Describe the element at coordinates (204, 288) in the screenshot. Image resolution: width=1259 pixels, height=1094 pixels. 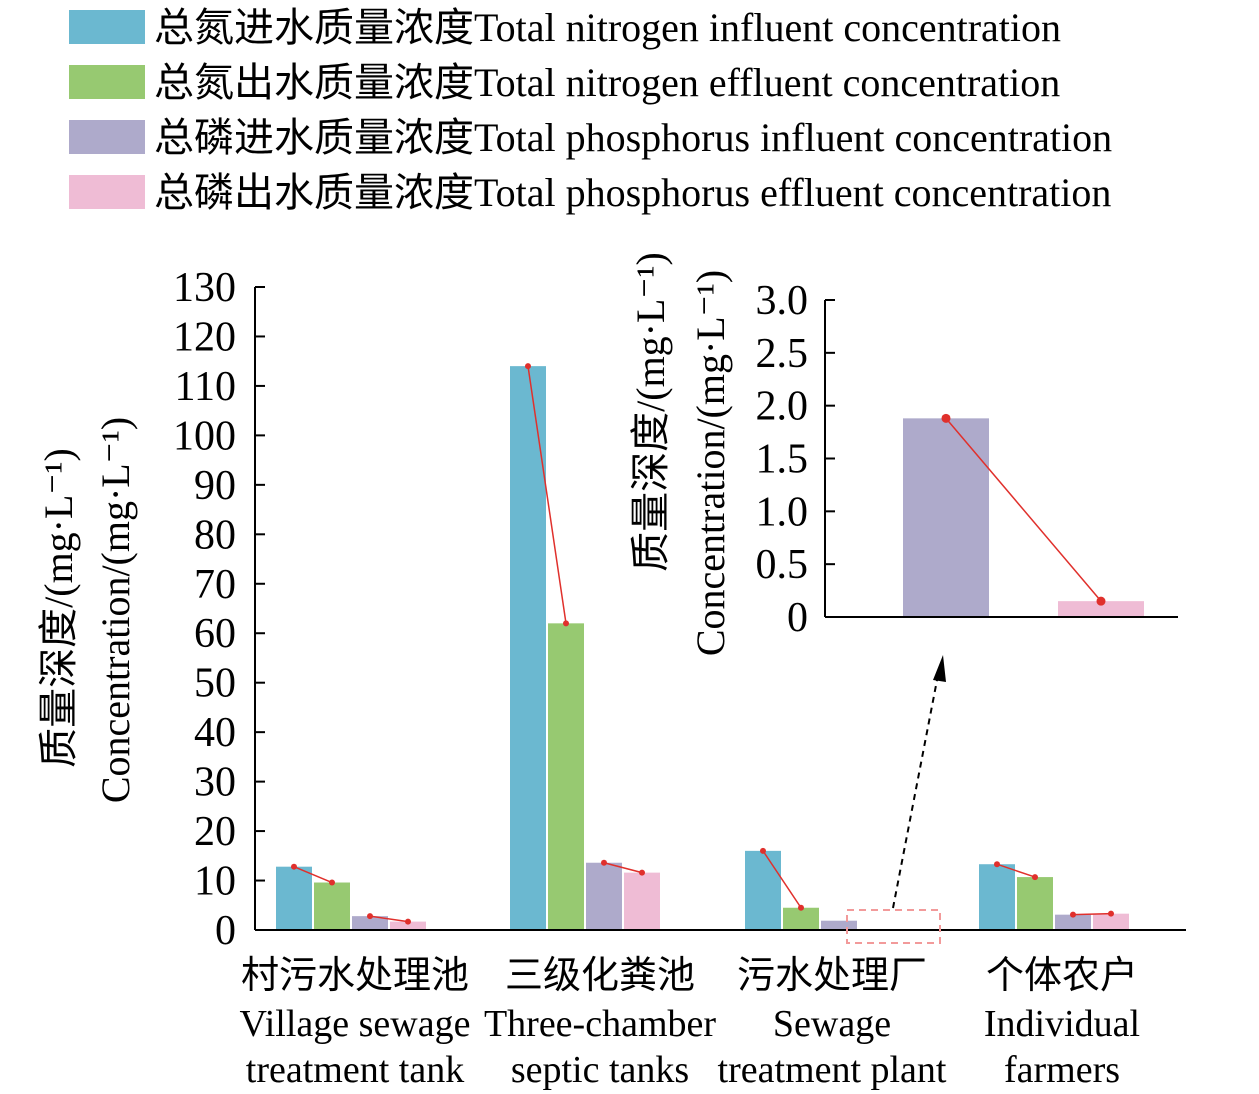
I see `y-tick-label: 130` at that location.